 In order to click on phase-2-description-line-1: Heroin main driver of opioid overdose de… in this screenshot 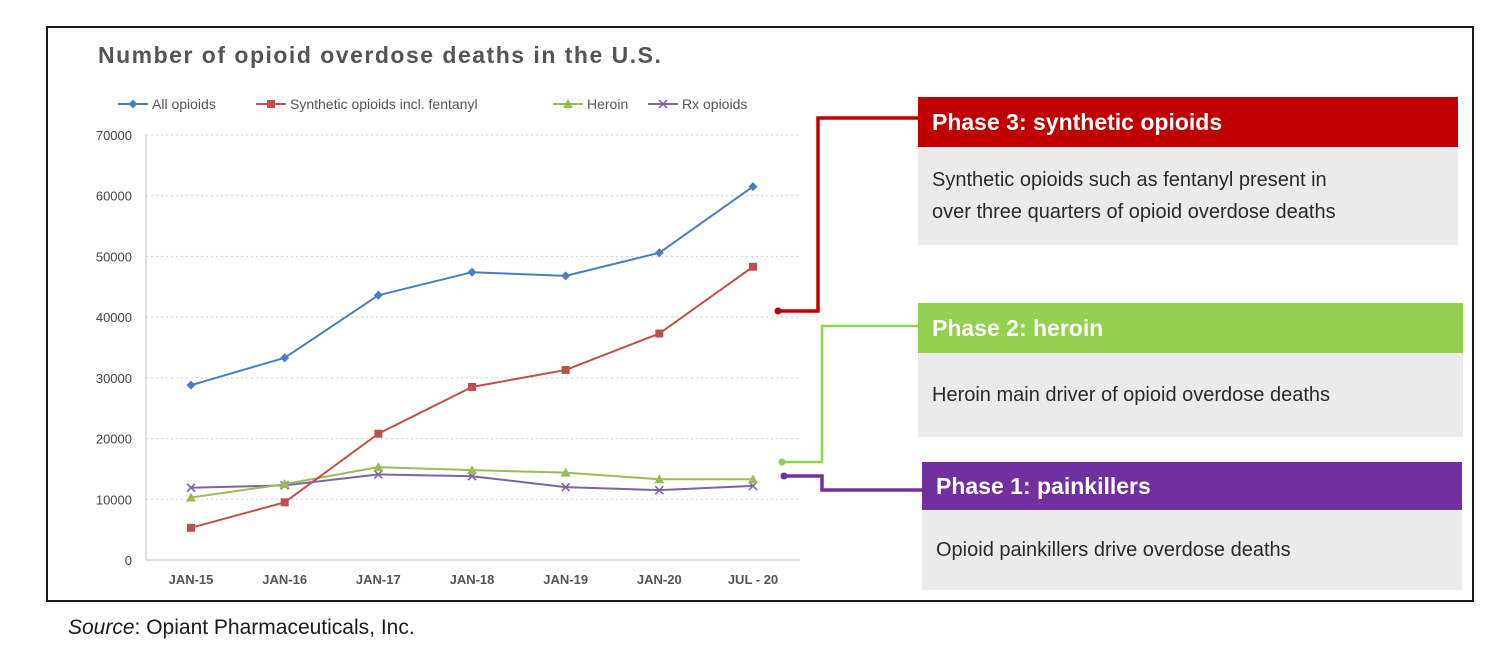, I will do `click(1131, 395)`.